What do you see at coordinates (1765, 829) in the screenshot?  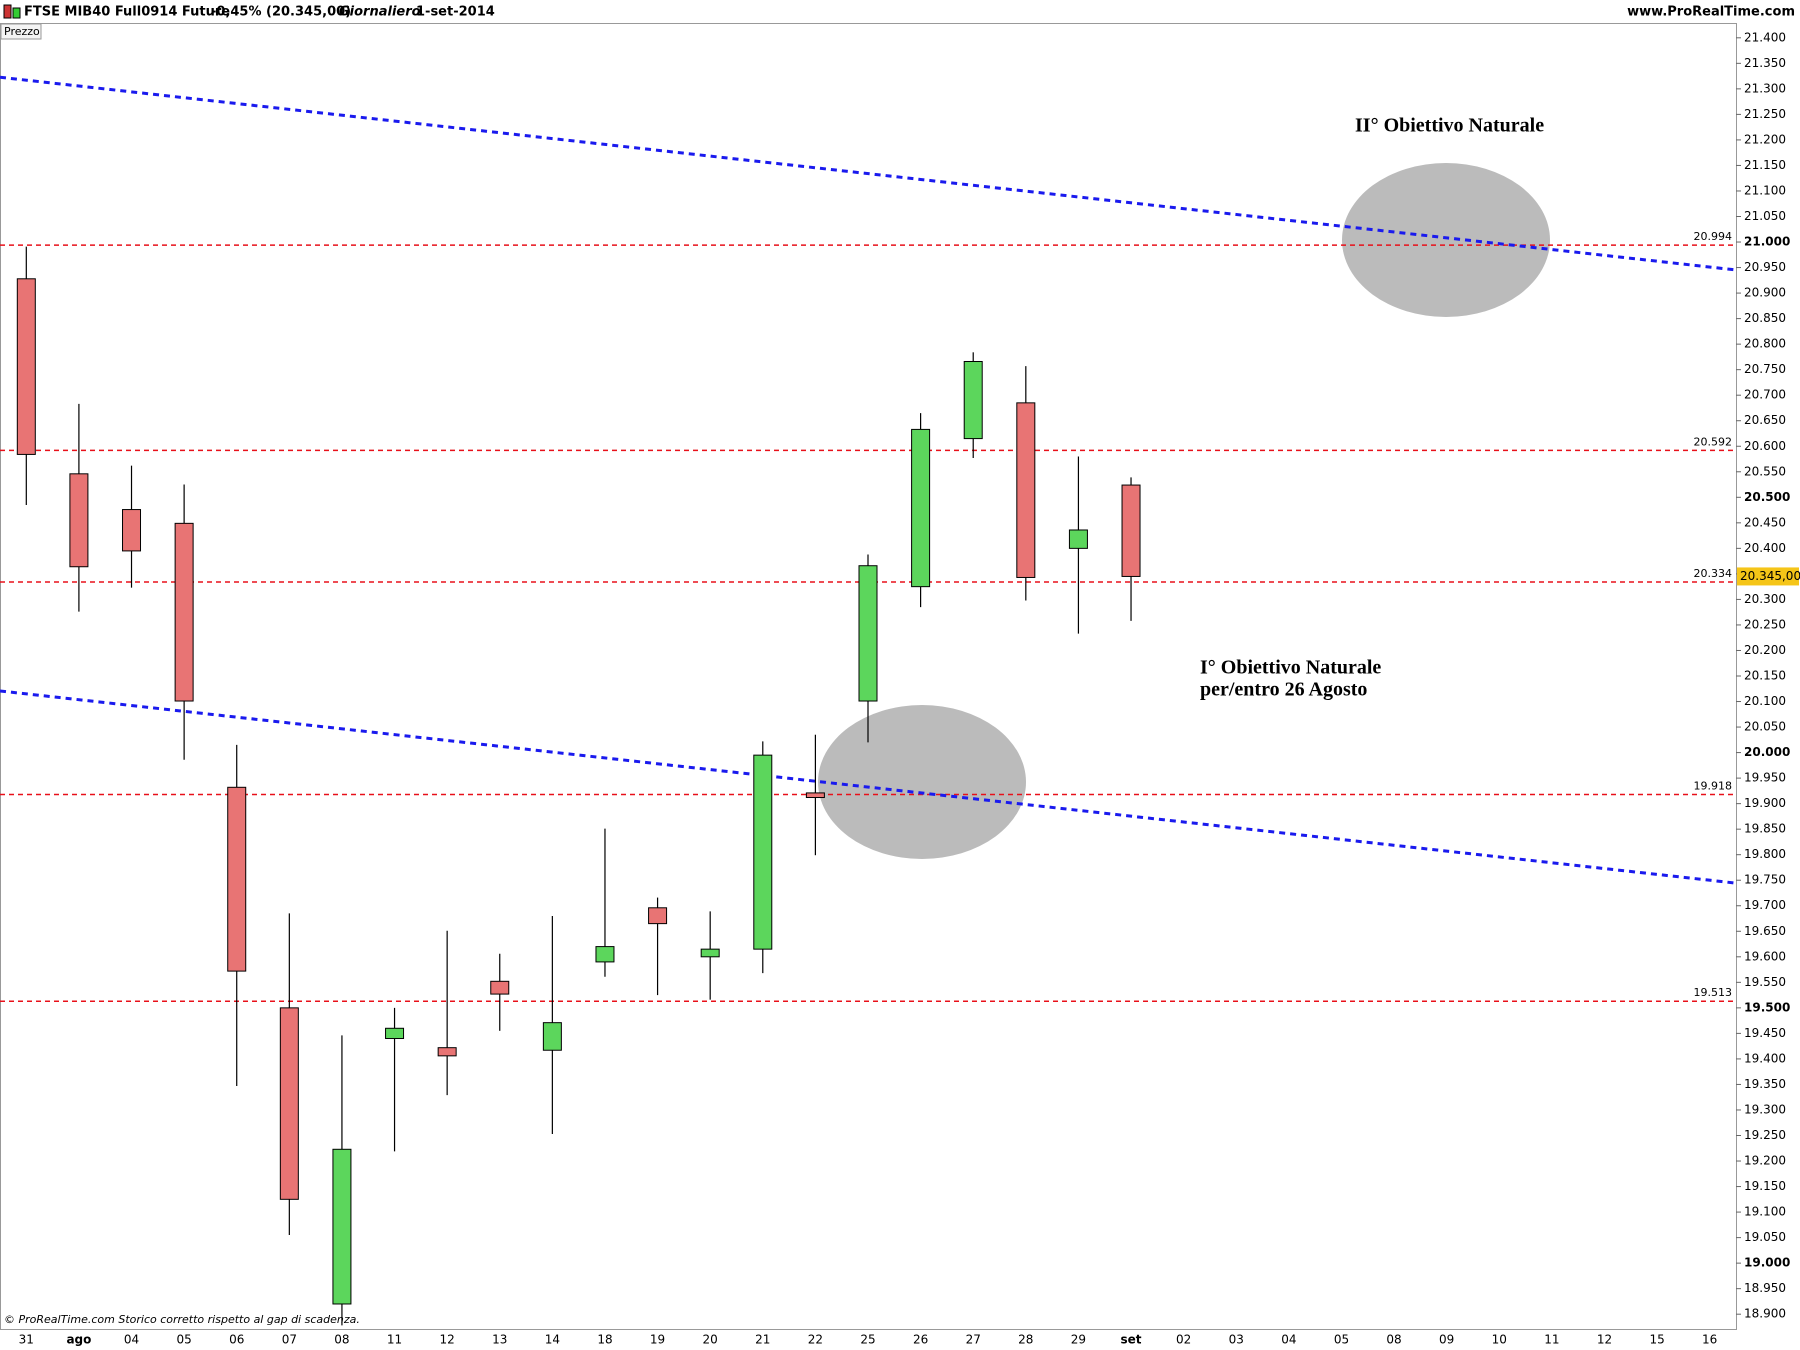 I see `y-tick-label: 19.850` at bounding box center [1765, 829].